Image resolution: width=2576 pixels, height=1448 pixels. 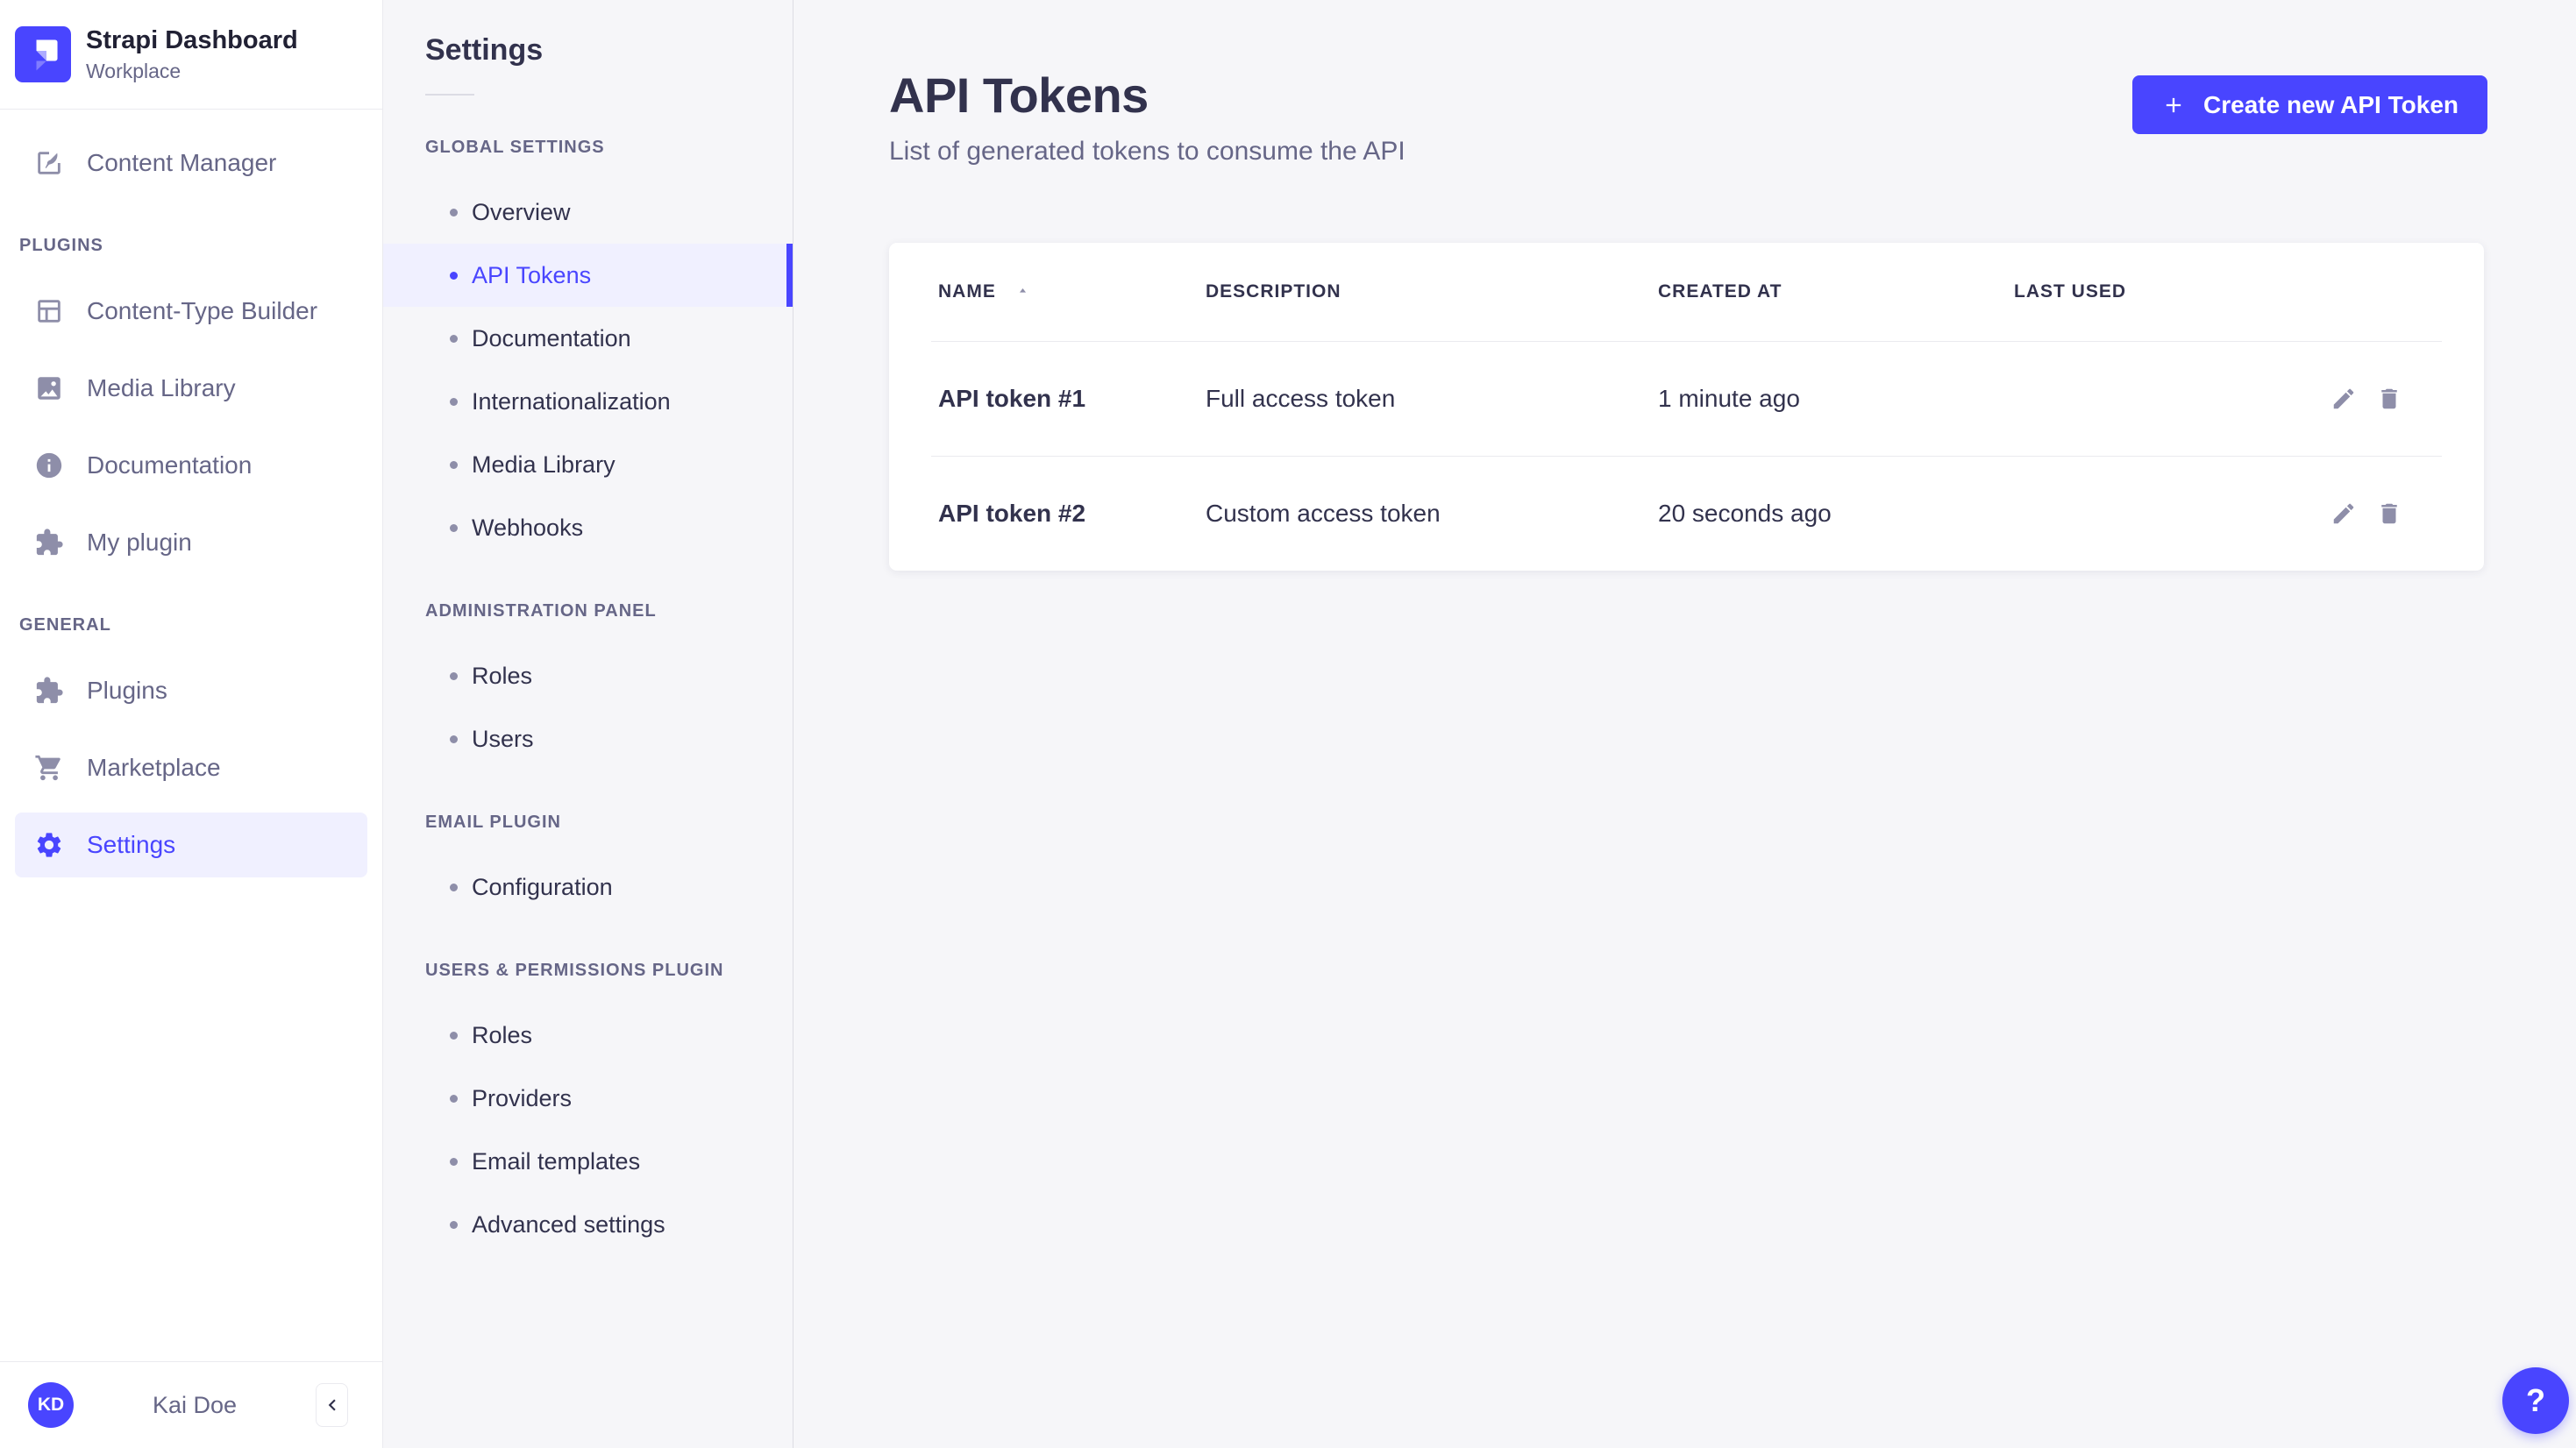 What do you see at coordinates (588, 1098) in the screenshot?
I see `sub-nav-item-providers: Providers` at bounding box center [588, 1098].